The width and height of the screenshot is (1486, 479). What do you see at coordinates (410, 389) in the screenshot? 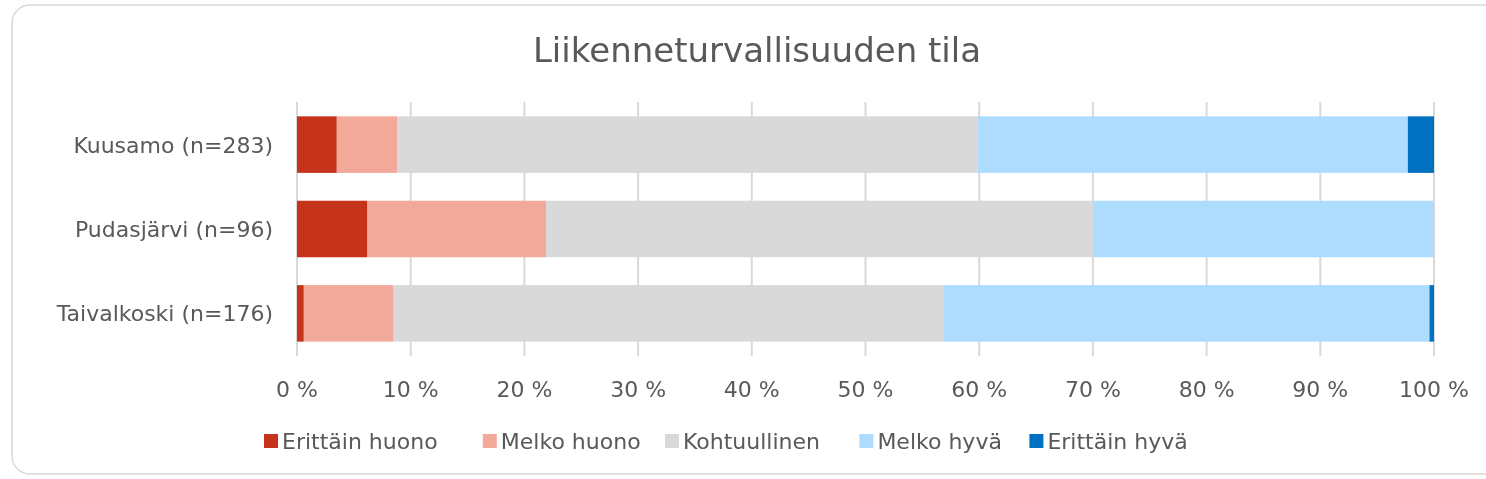
I see `x-tick-label: 10 %` at bounding box center [410, 389].